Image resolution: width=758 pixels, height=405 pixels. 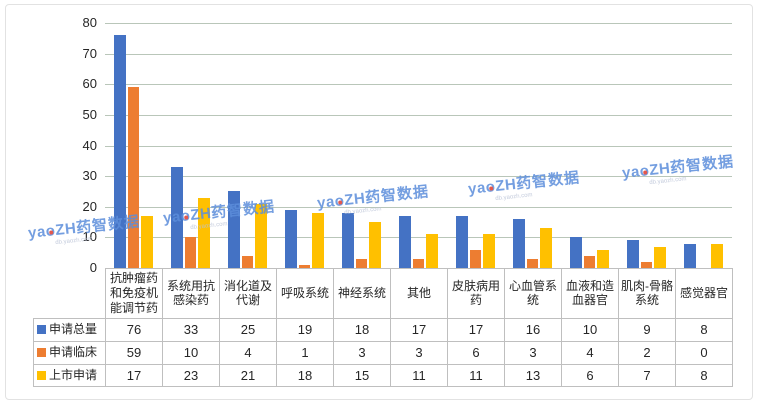 I want to click on table-category-header: 感觉器官, so click(x=704, y=293).